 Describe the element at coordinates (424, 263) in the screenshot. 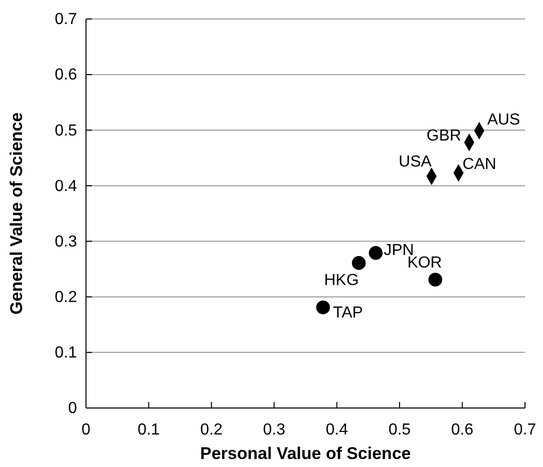

I see `annotation: KOR` at that location.